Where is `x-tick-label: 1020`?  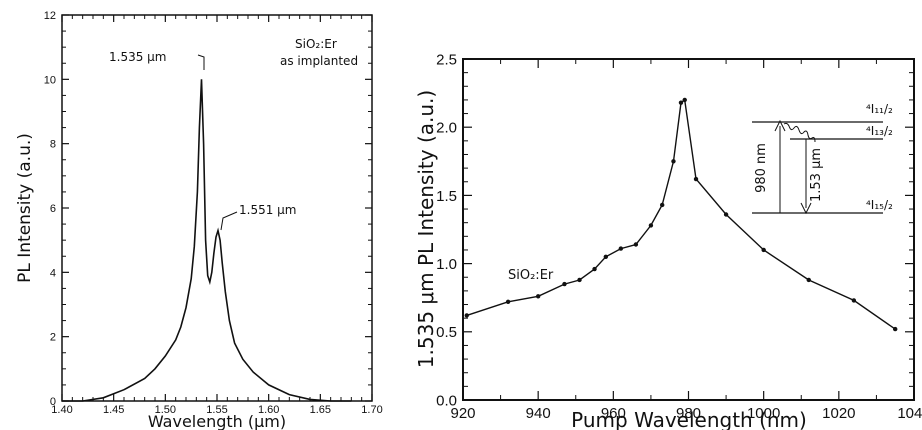 x-tick-label: 1020 is located at coordinates (838, 413).